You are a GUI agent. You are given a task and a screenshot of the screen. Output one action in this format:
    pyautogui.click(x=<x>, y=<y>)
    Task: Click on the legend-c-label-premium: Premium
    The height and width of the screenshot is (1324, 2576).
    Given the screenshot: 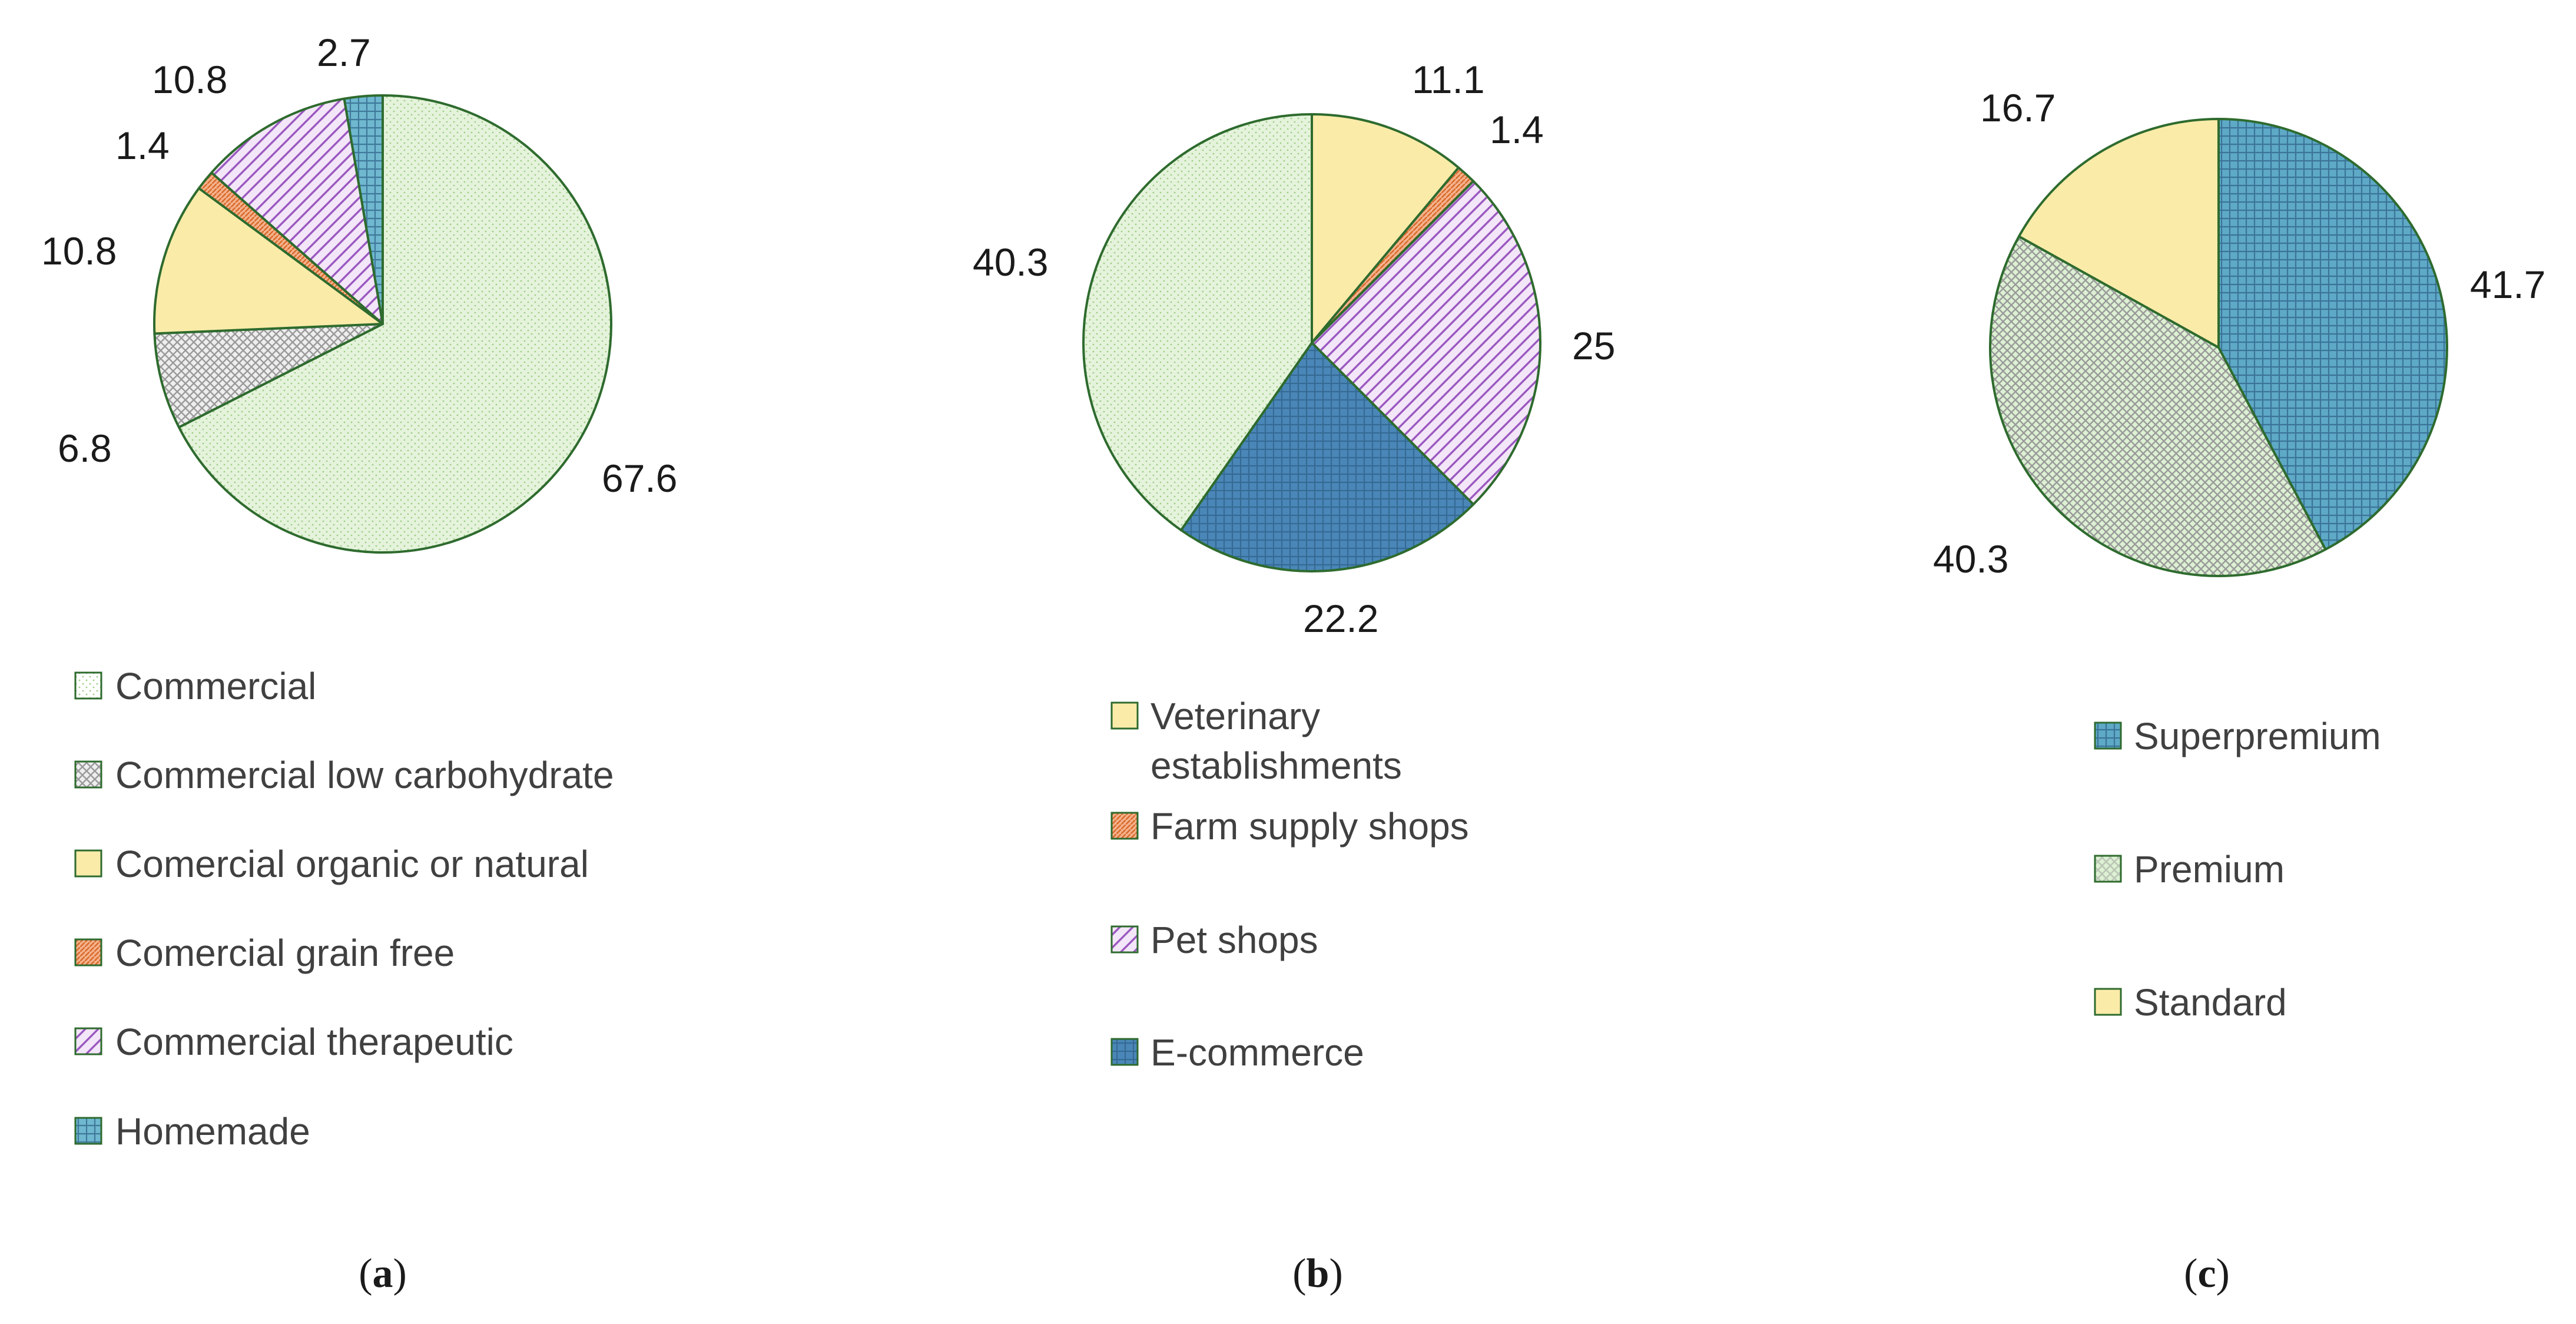 What is the action you would take?
    pyautogui.click(x=2209, y=870)
    